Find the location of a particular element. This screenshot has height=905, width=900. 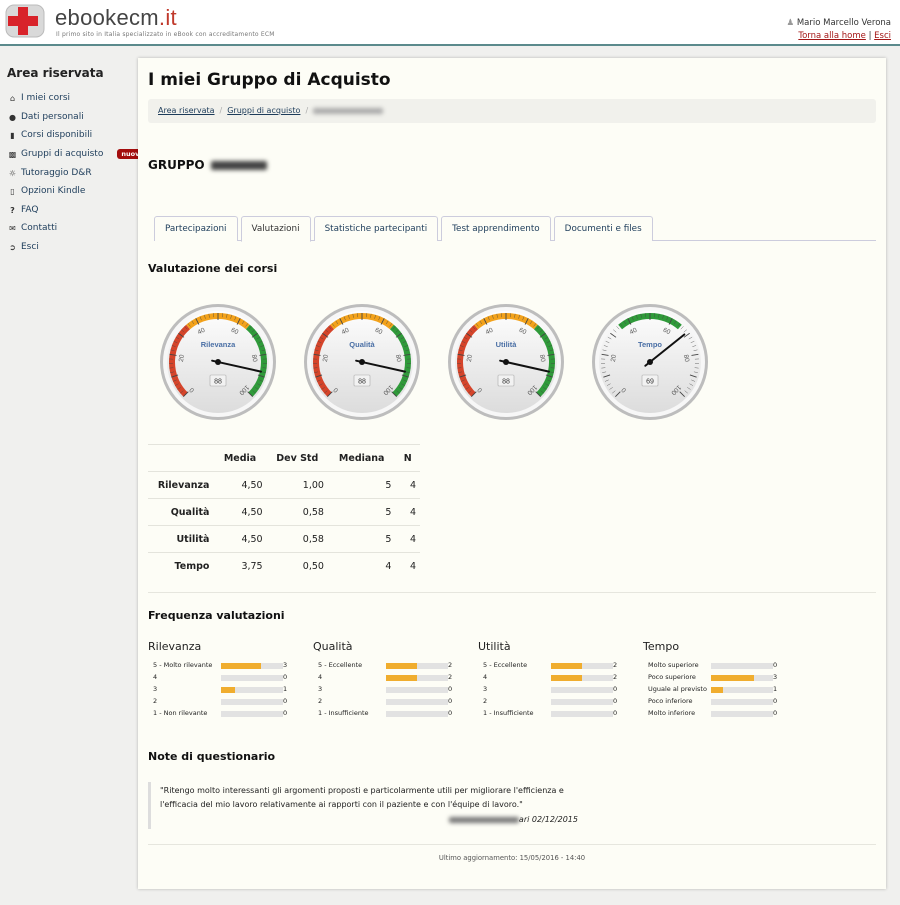

sidebar-item-label: Gruppi di acquisto is located at coordinates (62, 154).